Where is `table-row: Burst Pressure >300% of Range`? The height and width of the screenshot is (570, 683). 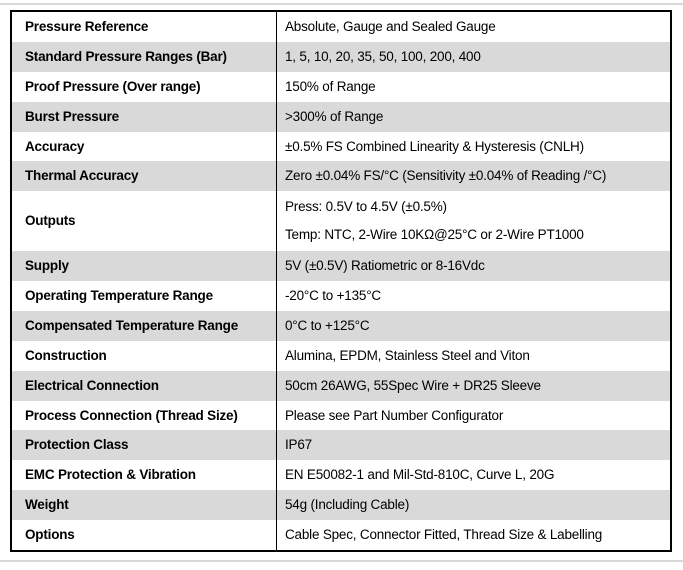
table-row: Burst Pressure >300% of Range is located at coordinates (341, 116).